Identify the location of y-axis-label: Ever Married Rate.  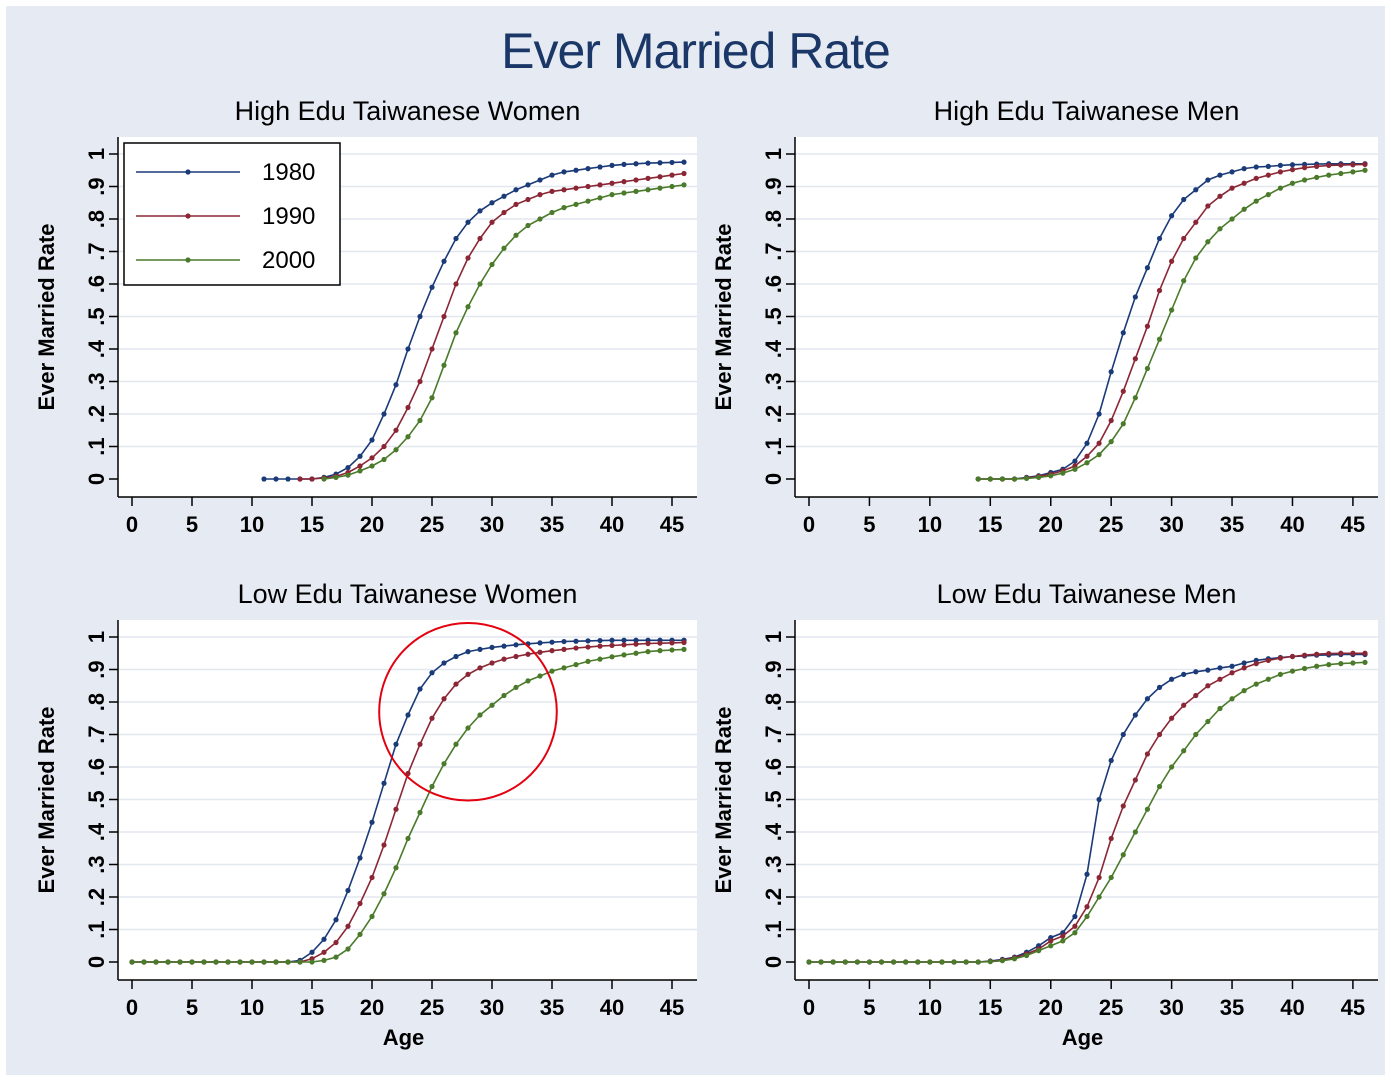
(723, 799).